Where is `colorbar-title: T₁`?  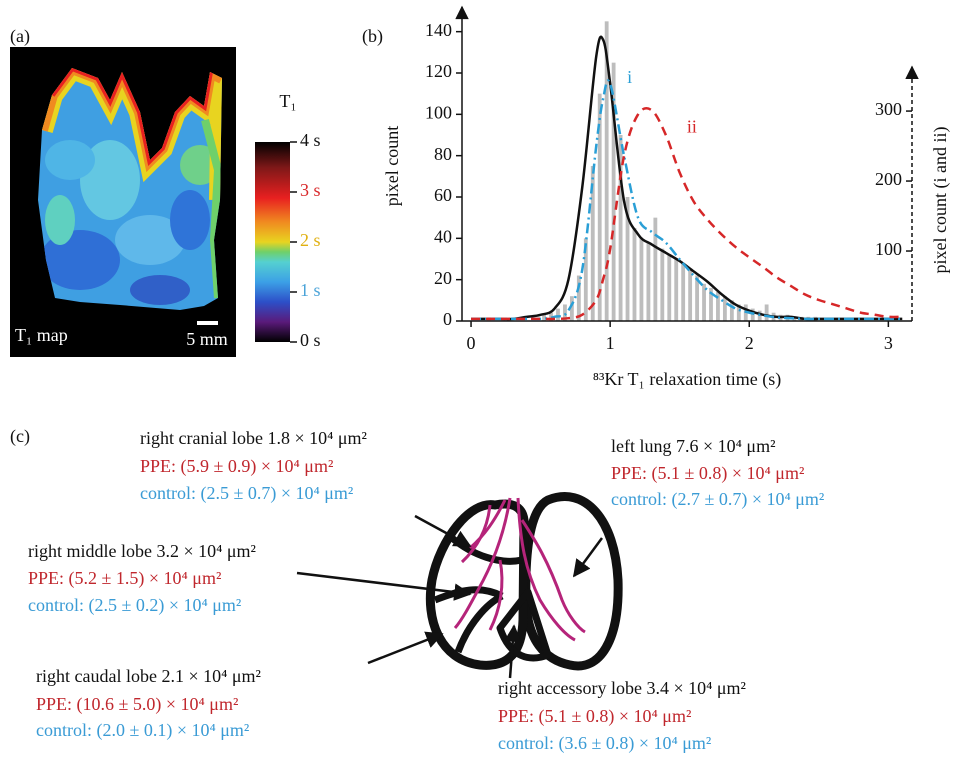
colorbar-title: T₁ is located at coordinates (287, 101).